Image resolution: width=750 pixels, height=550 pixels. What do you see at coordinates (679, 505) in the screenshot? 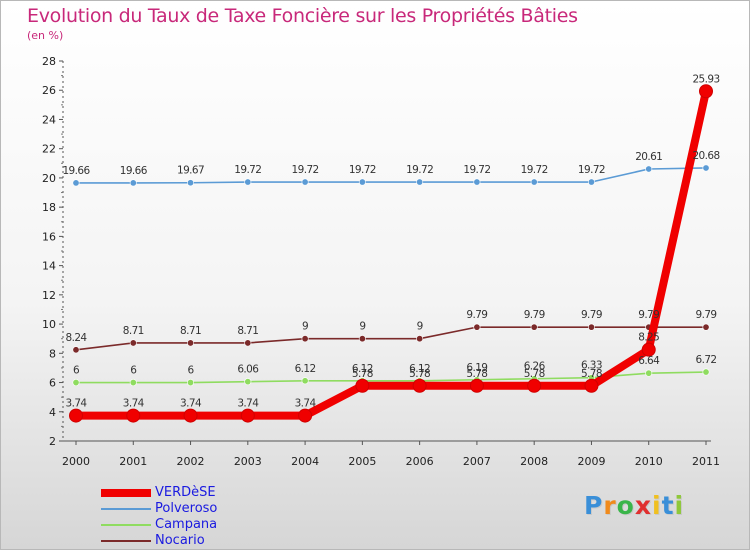
I see `logo-letter: i` at bounding box center [679, 505].